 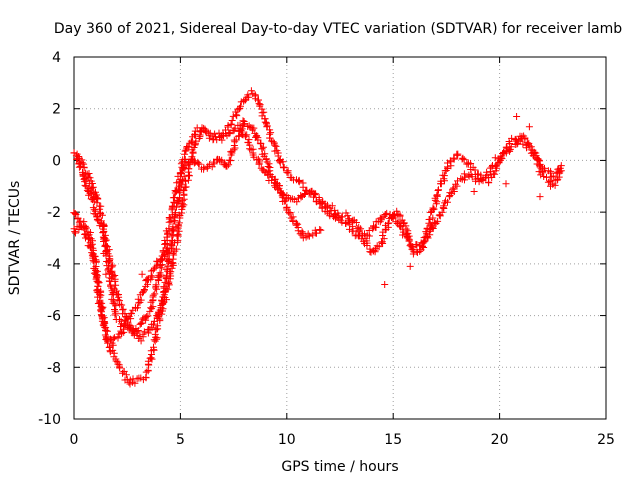 What do you see at coordinates (500, 440) in the screenshot?
I see `x-tick-label: 20` at bounding box center [500, 440].